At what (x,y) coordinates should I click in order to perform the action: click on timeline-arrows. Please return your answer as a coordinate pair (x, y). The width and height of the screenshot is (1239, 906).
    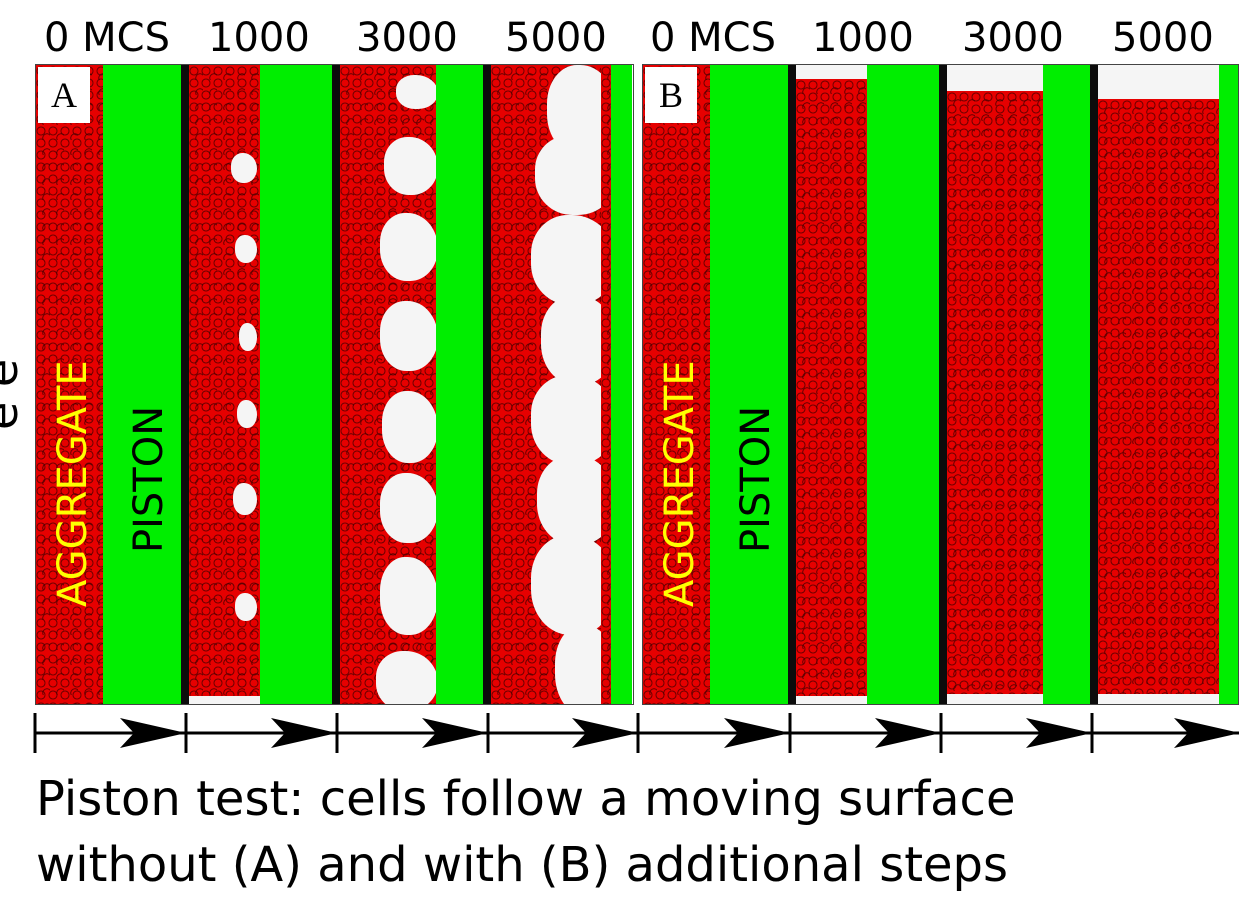
    Looking at the image, I should click on (636, 733).